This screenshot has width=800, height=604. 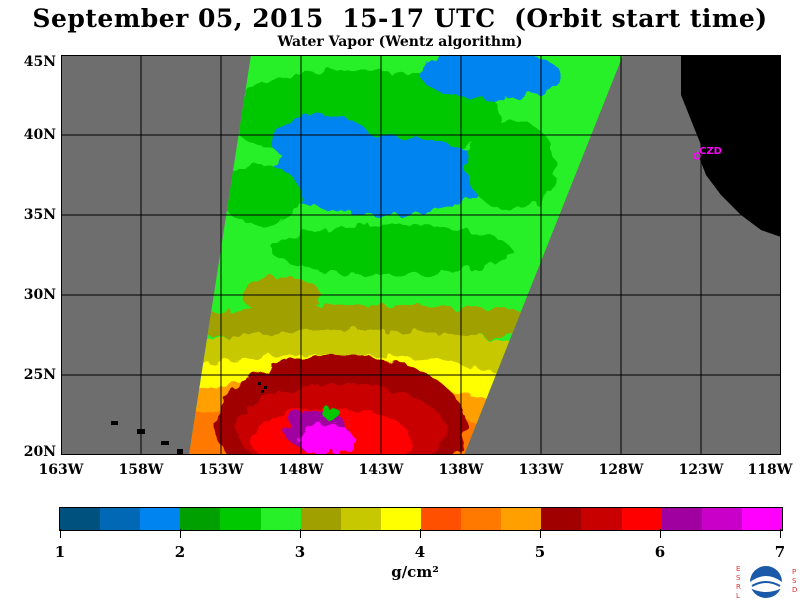 What do you see at coordinates (621, 470) in the screenshot?
I see `lon-label-128w: 128W` at bounding box center [621, 470].